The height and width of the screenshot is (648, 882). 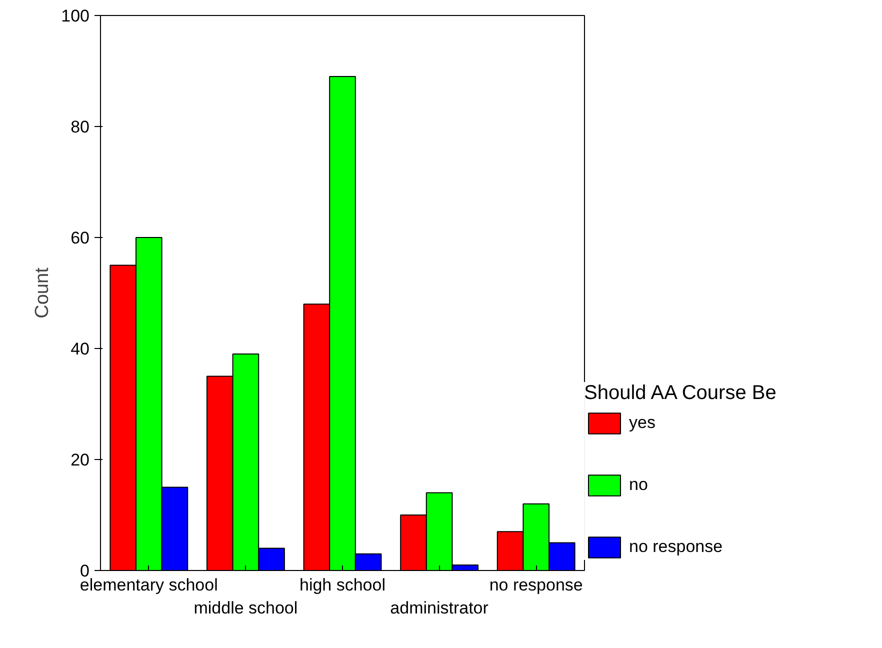 I want to click on y-tick-label: 20, so click(x=80, y=460).